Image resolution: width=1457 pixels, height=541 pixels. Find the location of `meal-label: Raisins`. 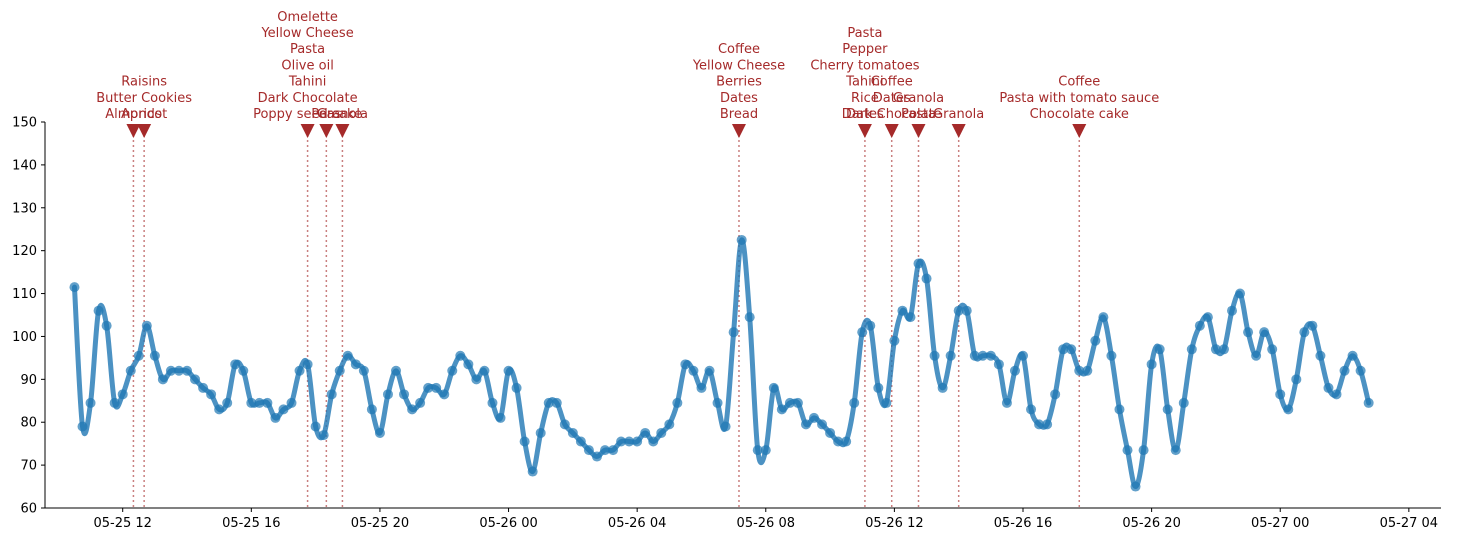

meal-label: Raisins is located at coordinates (144, 82).